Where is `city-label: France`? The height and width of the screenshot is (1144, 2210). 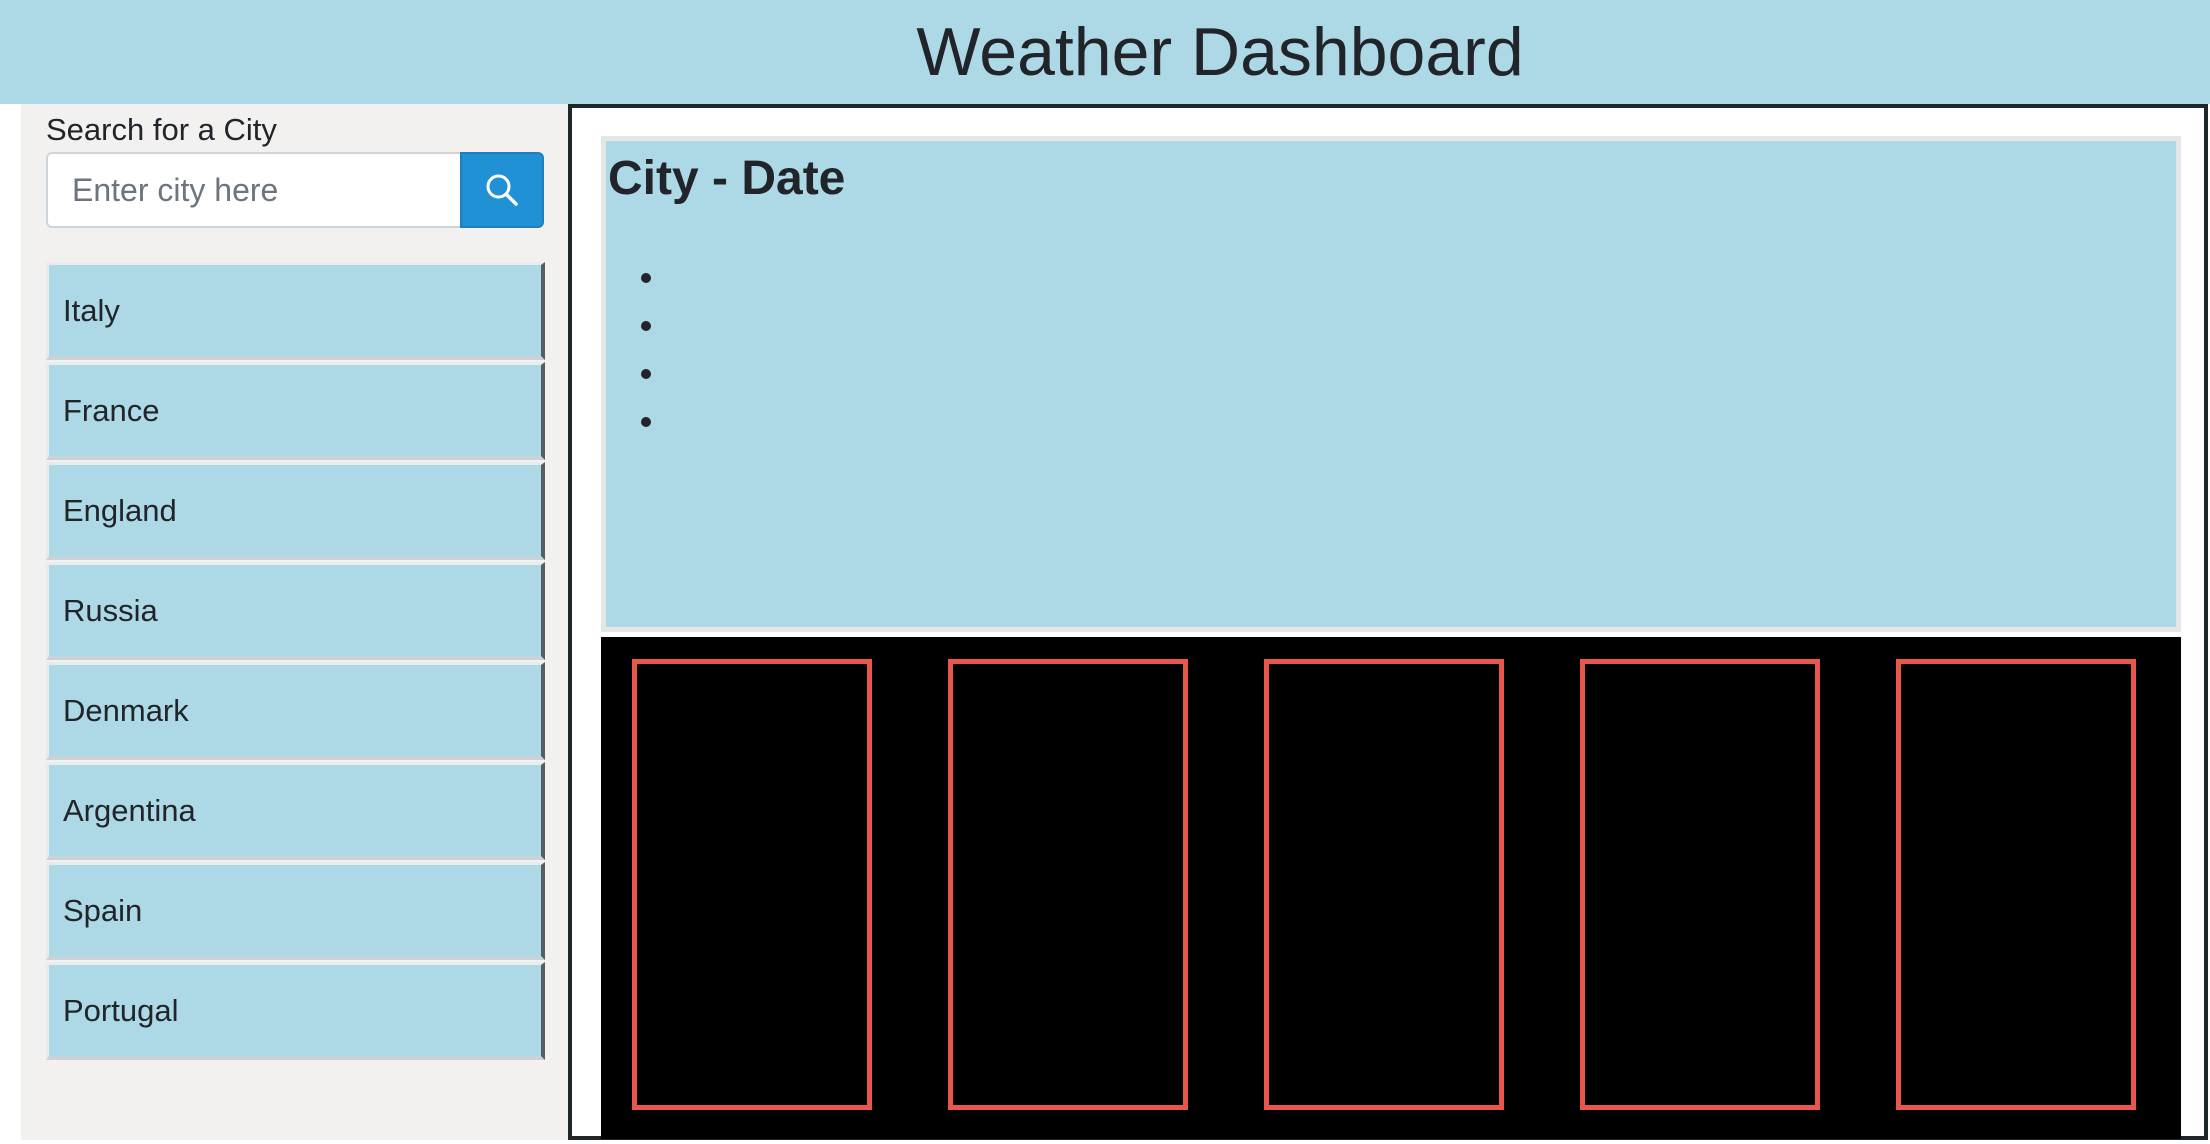 city-label: France is located at coordinates (111, 410).